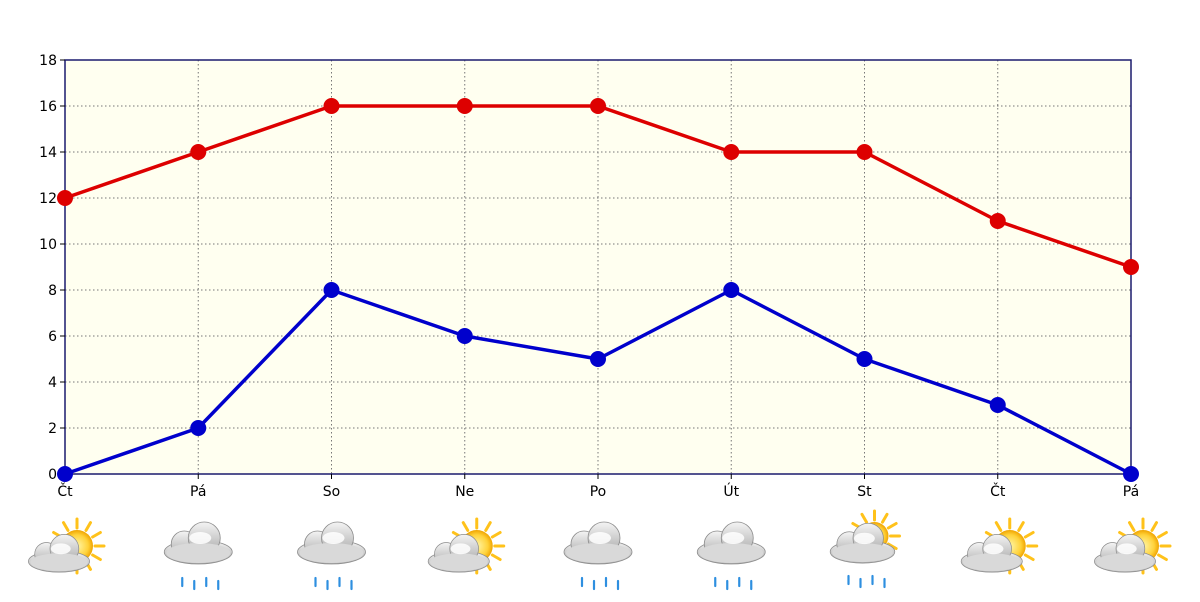 The image size is (1200, 602). I want to click on y-tick-label: 14, so click(48, 153).